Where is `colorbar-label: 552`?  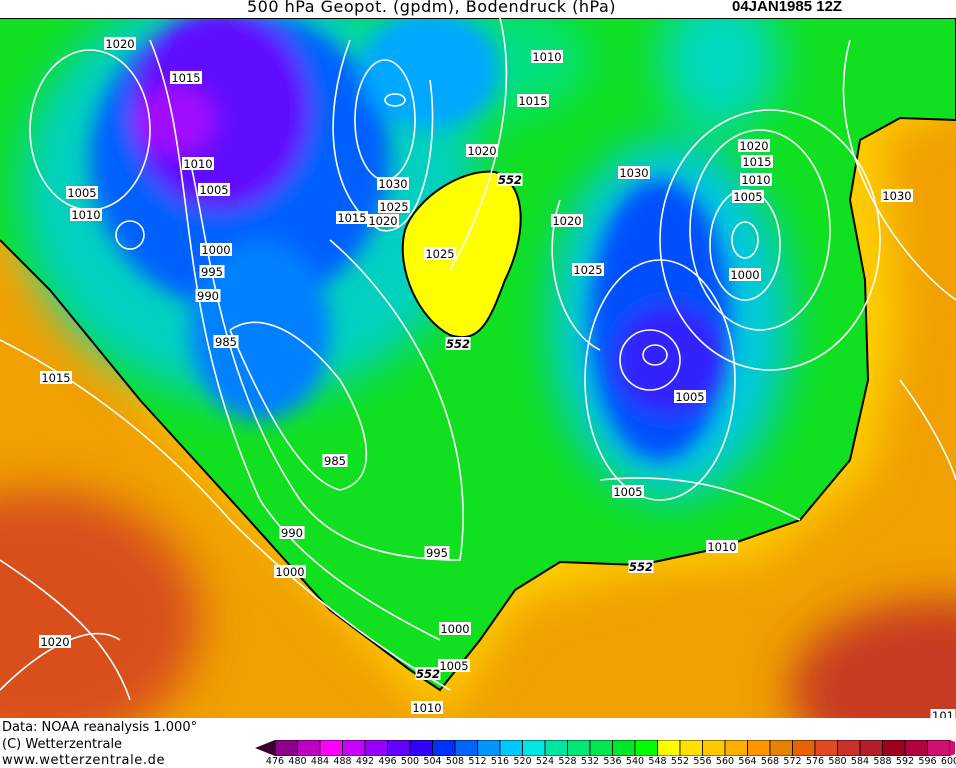 colorbar-label: 552 is located at coordinates (680, 761).